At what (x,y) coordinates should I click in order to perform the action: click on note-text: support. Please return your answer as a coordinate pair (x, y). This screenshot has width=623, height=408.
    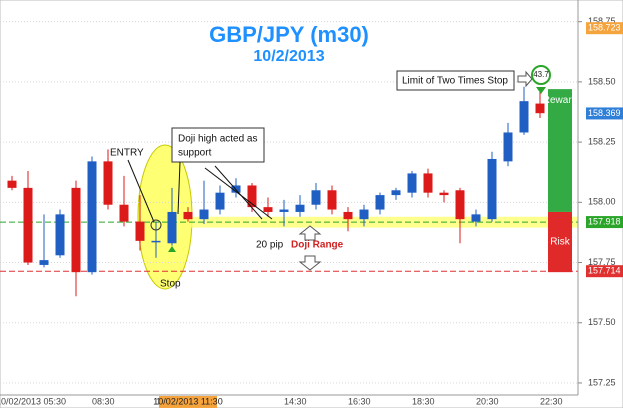
    Looking at the image, I should click on (195, 153).